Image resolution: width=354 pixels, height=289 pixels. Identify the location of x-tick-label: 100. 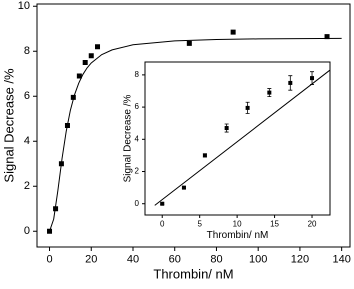
(258, 260).